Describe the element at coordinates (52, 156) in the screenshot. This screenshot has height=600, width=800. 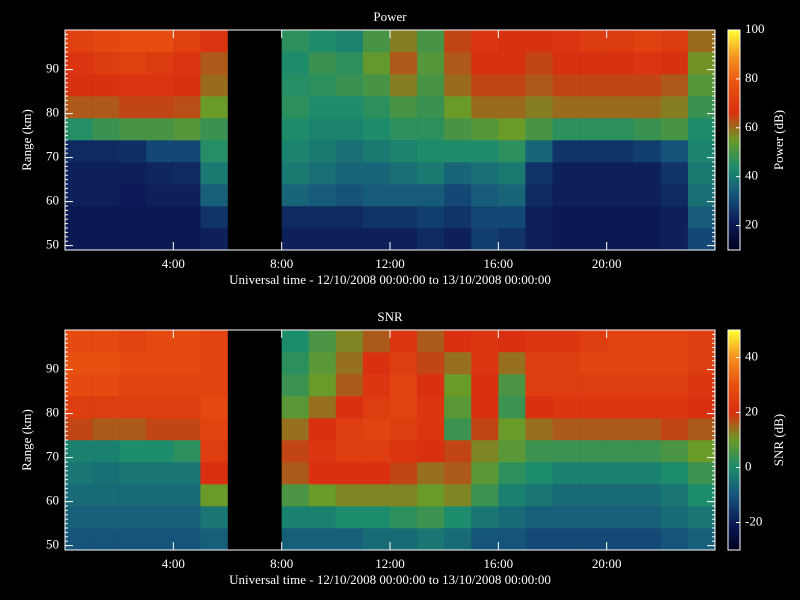
I see `y-tick-label: 70` at that location.